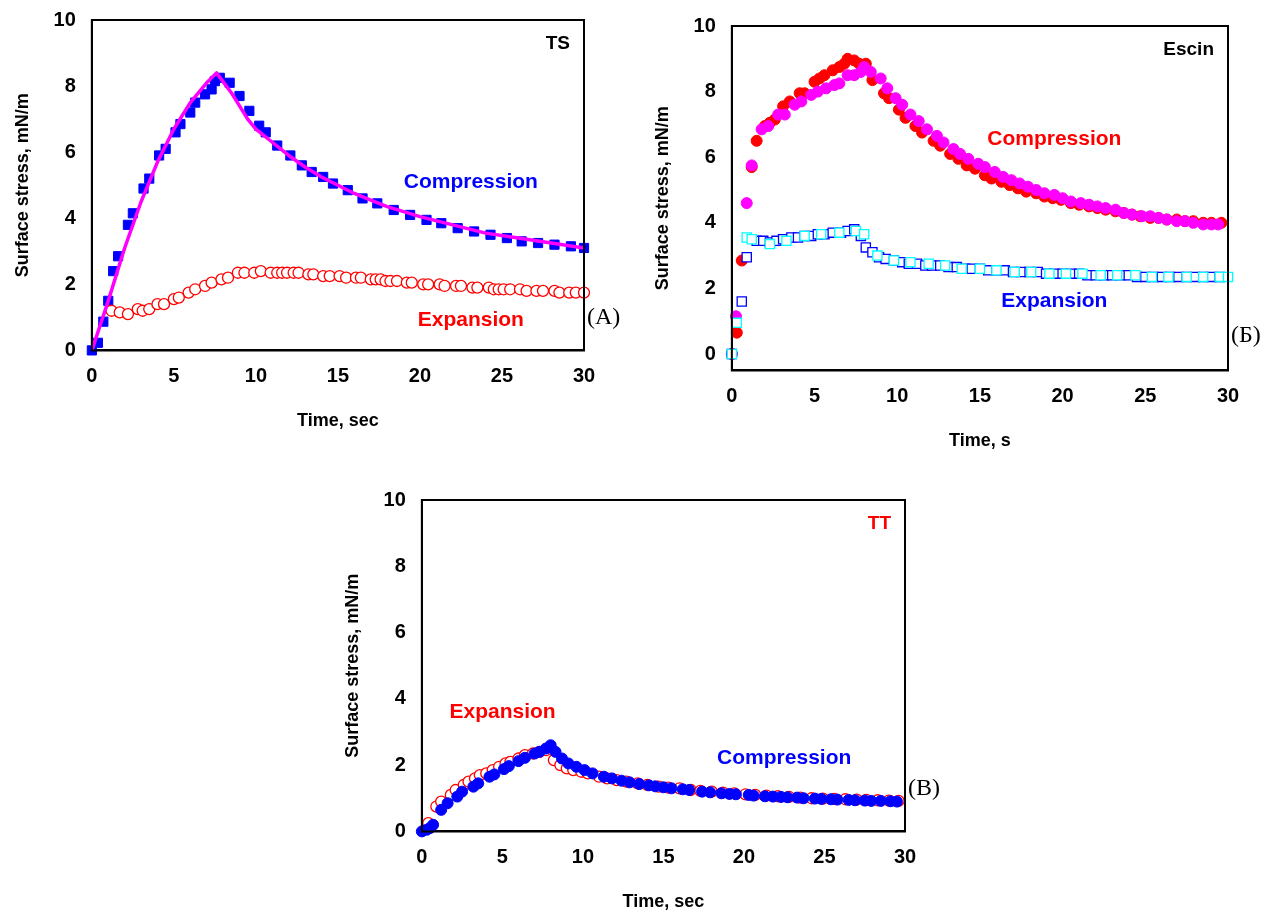 This screenshot has width=1266, height=921. I want to click on text: (Б), so click(1246, 334).